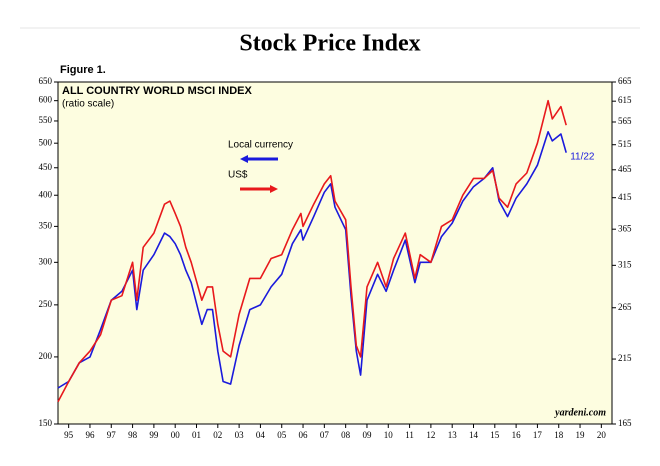  Describe the element at coordinates (88, 104) in the screenshot. I see `scale-note: (ratio scale)` at that location.